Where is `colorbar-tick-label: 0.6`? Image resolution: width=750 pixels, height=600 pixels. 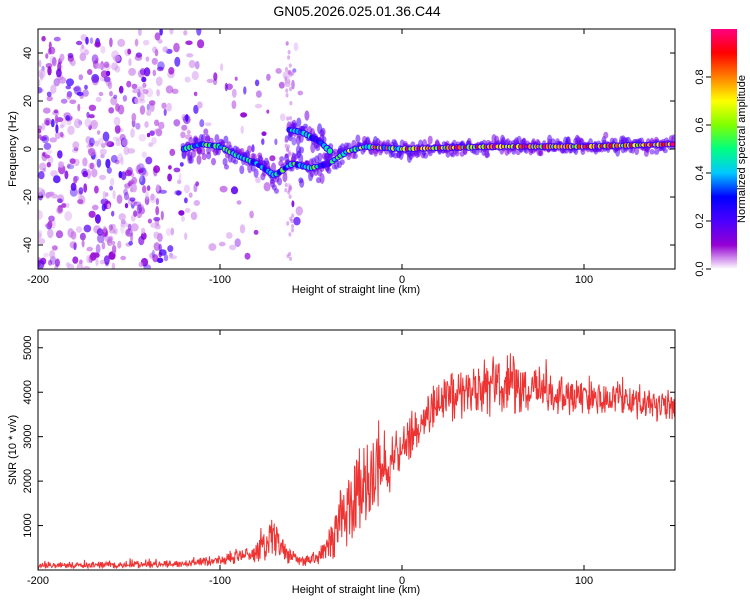
colorbar-tick-label: 0.6 is located at coordinates (700, 124).